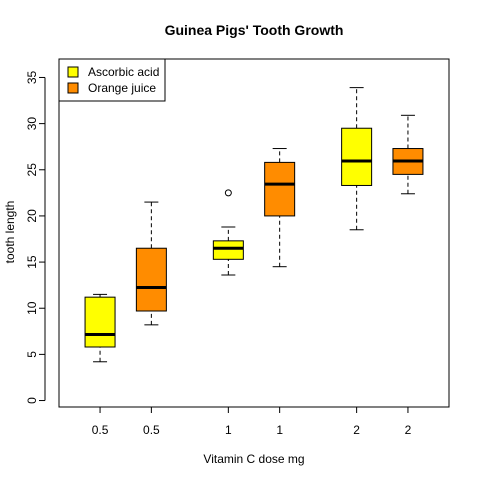 Image resolution: width=480 pixels, height=480 pixels. Describe the element at coordinates (122, 88) in the screenshot. I see `legend-label: Orange juice` at that location.